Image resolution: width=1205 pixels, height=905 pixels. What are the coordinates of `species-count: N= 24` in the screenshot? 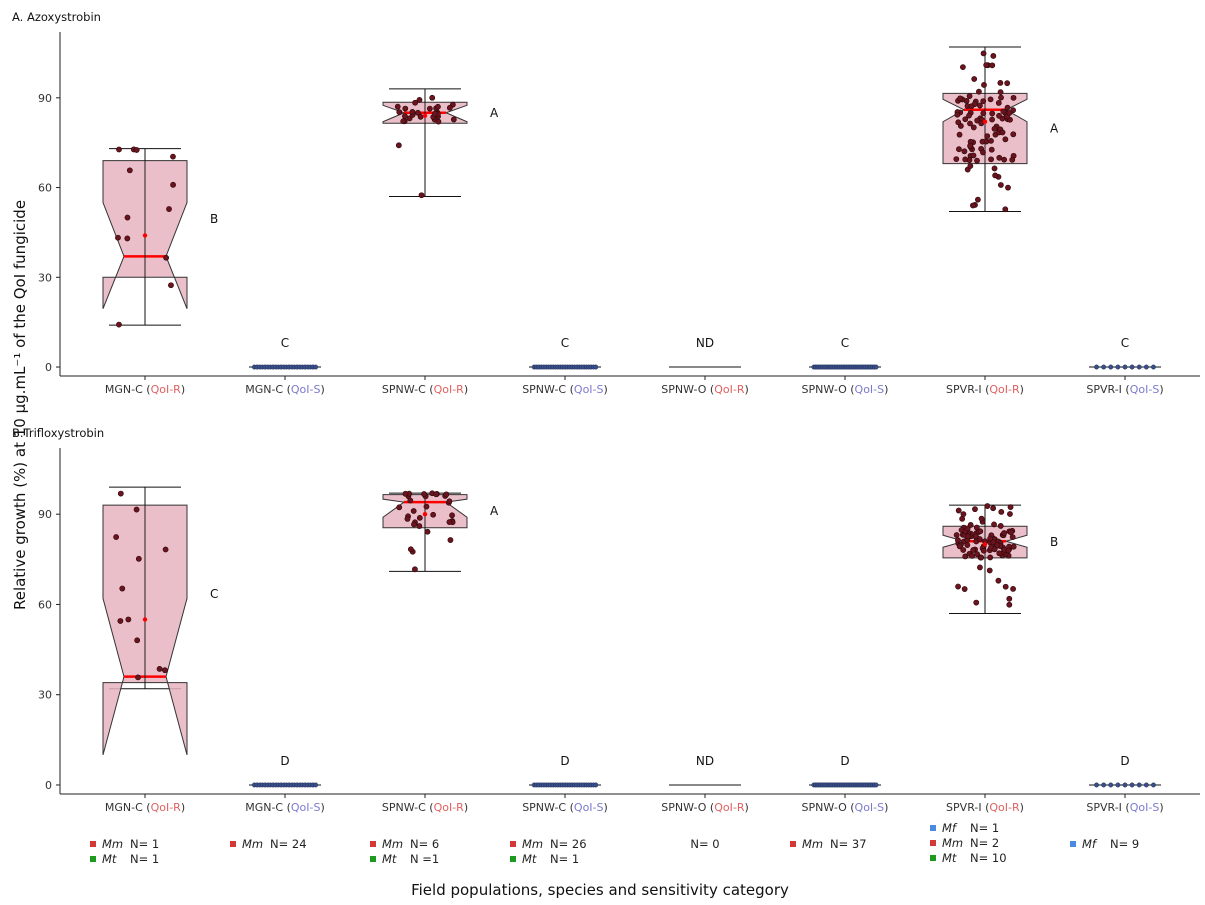 It's located at (288, 844).